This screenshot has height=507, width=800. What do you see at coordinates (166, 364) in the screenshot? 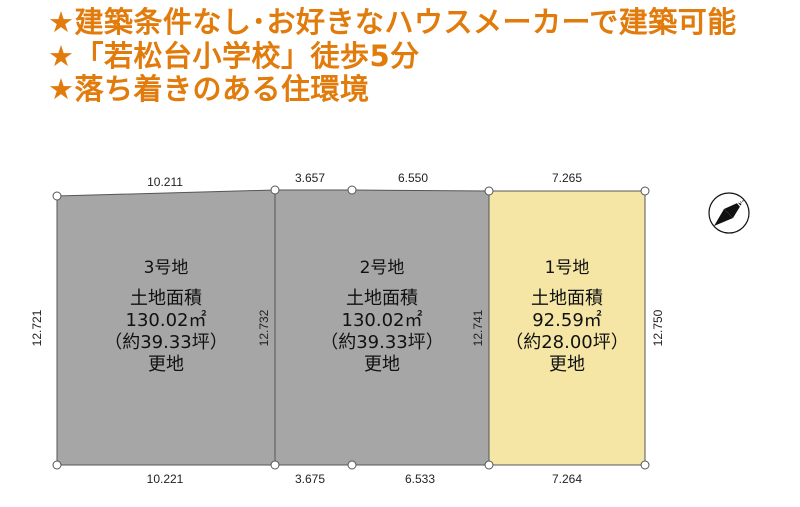
I see `lot-3-status: 更地` at bounding box center [166, 364].